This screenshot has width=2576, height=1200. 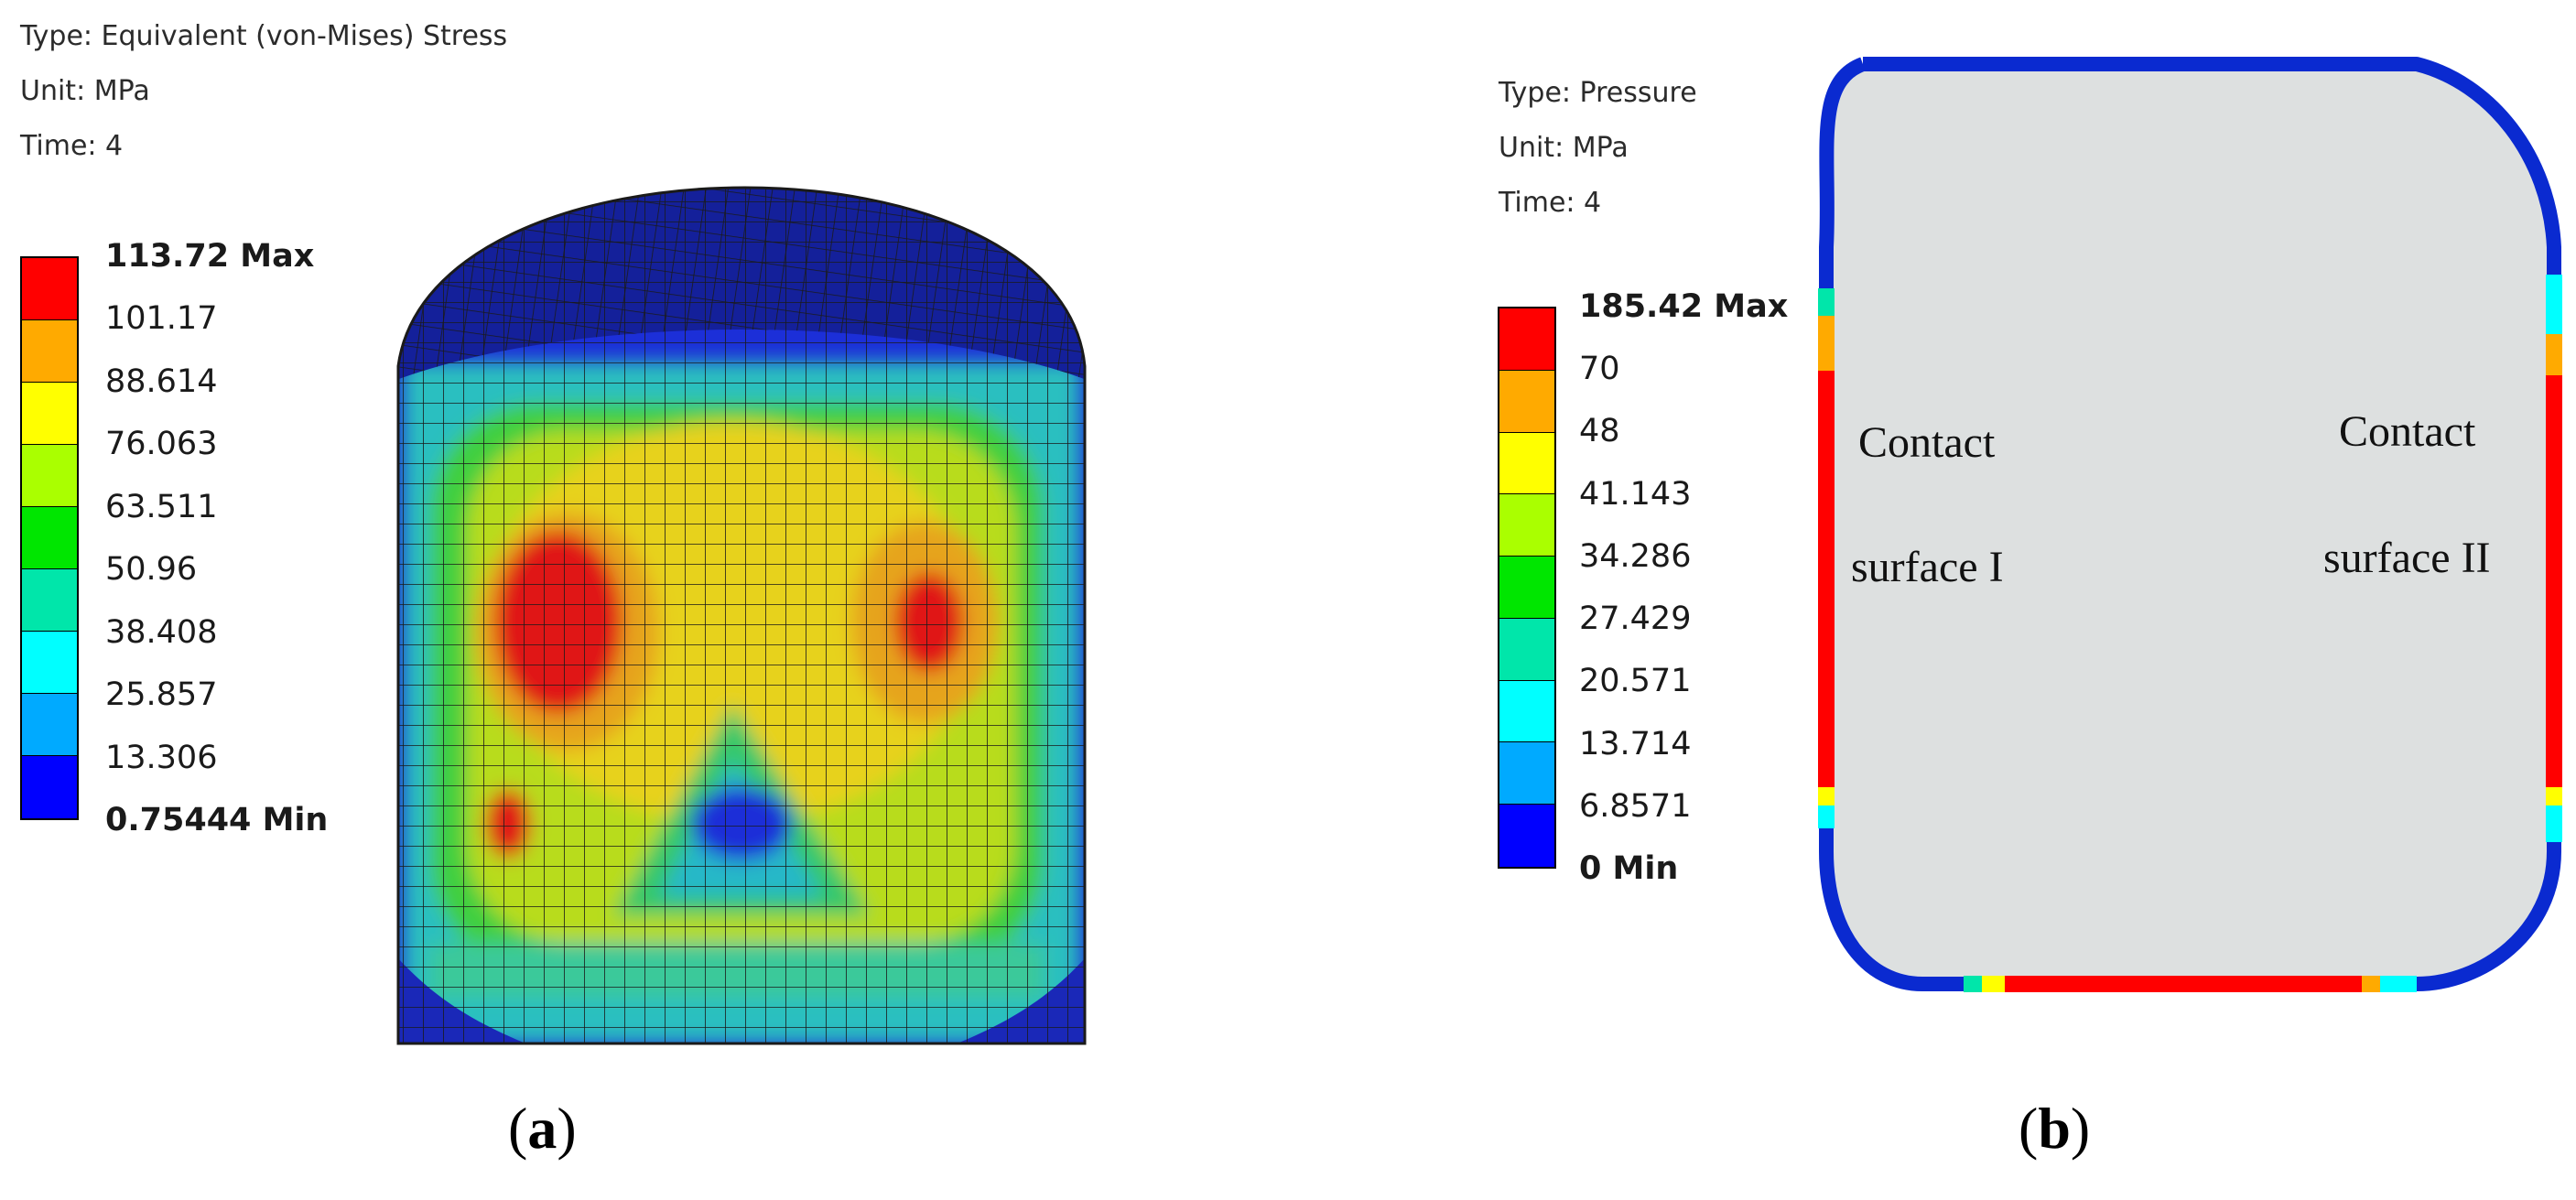 I want to click on panel-b-caption-letter: b, so click(x=2055, y=1128).